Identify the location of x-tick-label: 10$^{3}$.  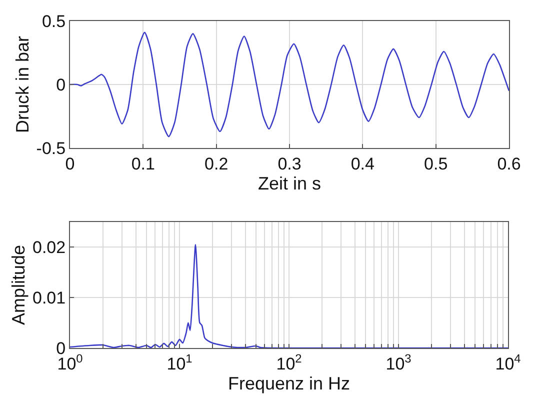
(399, 362).